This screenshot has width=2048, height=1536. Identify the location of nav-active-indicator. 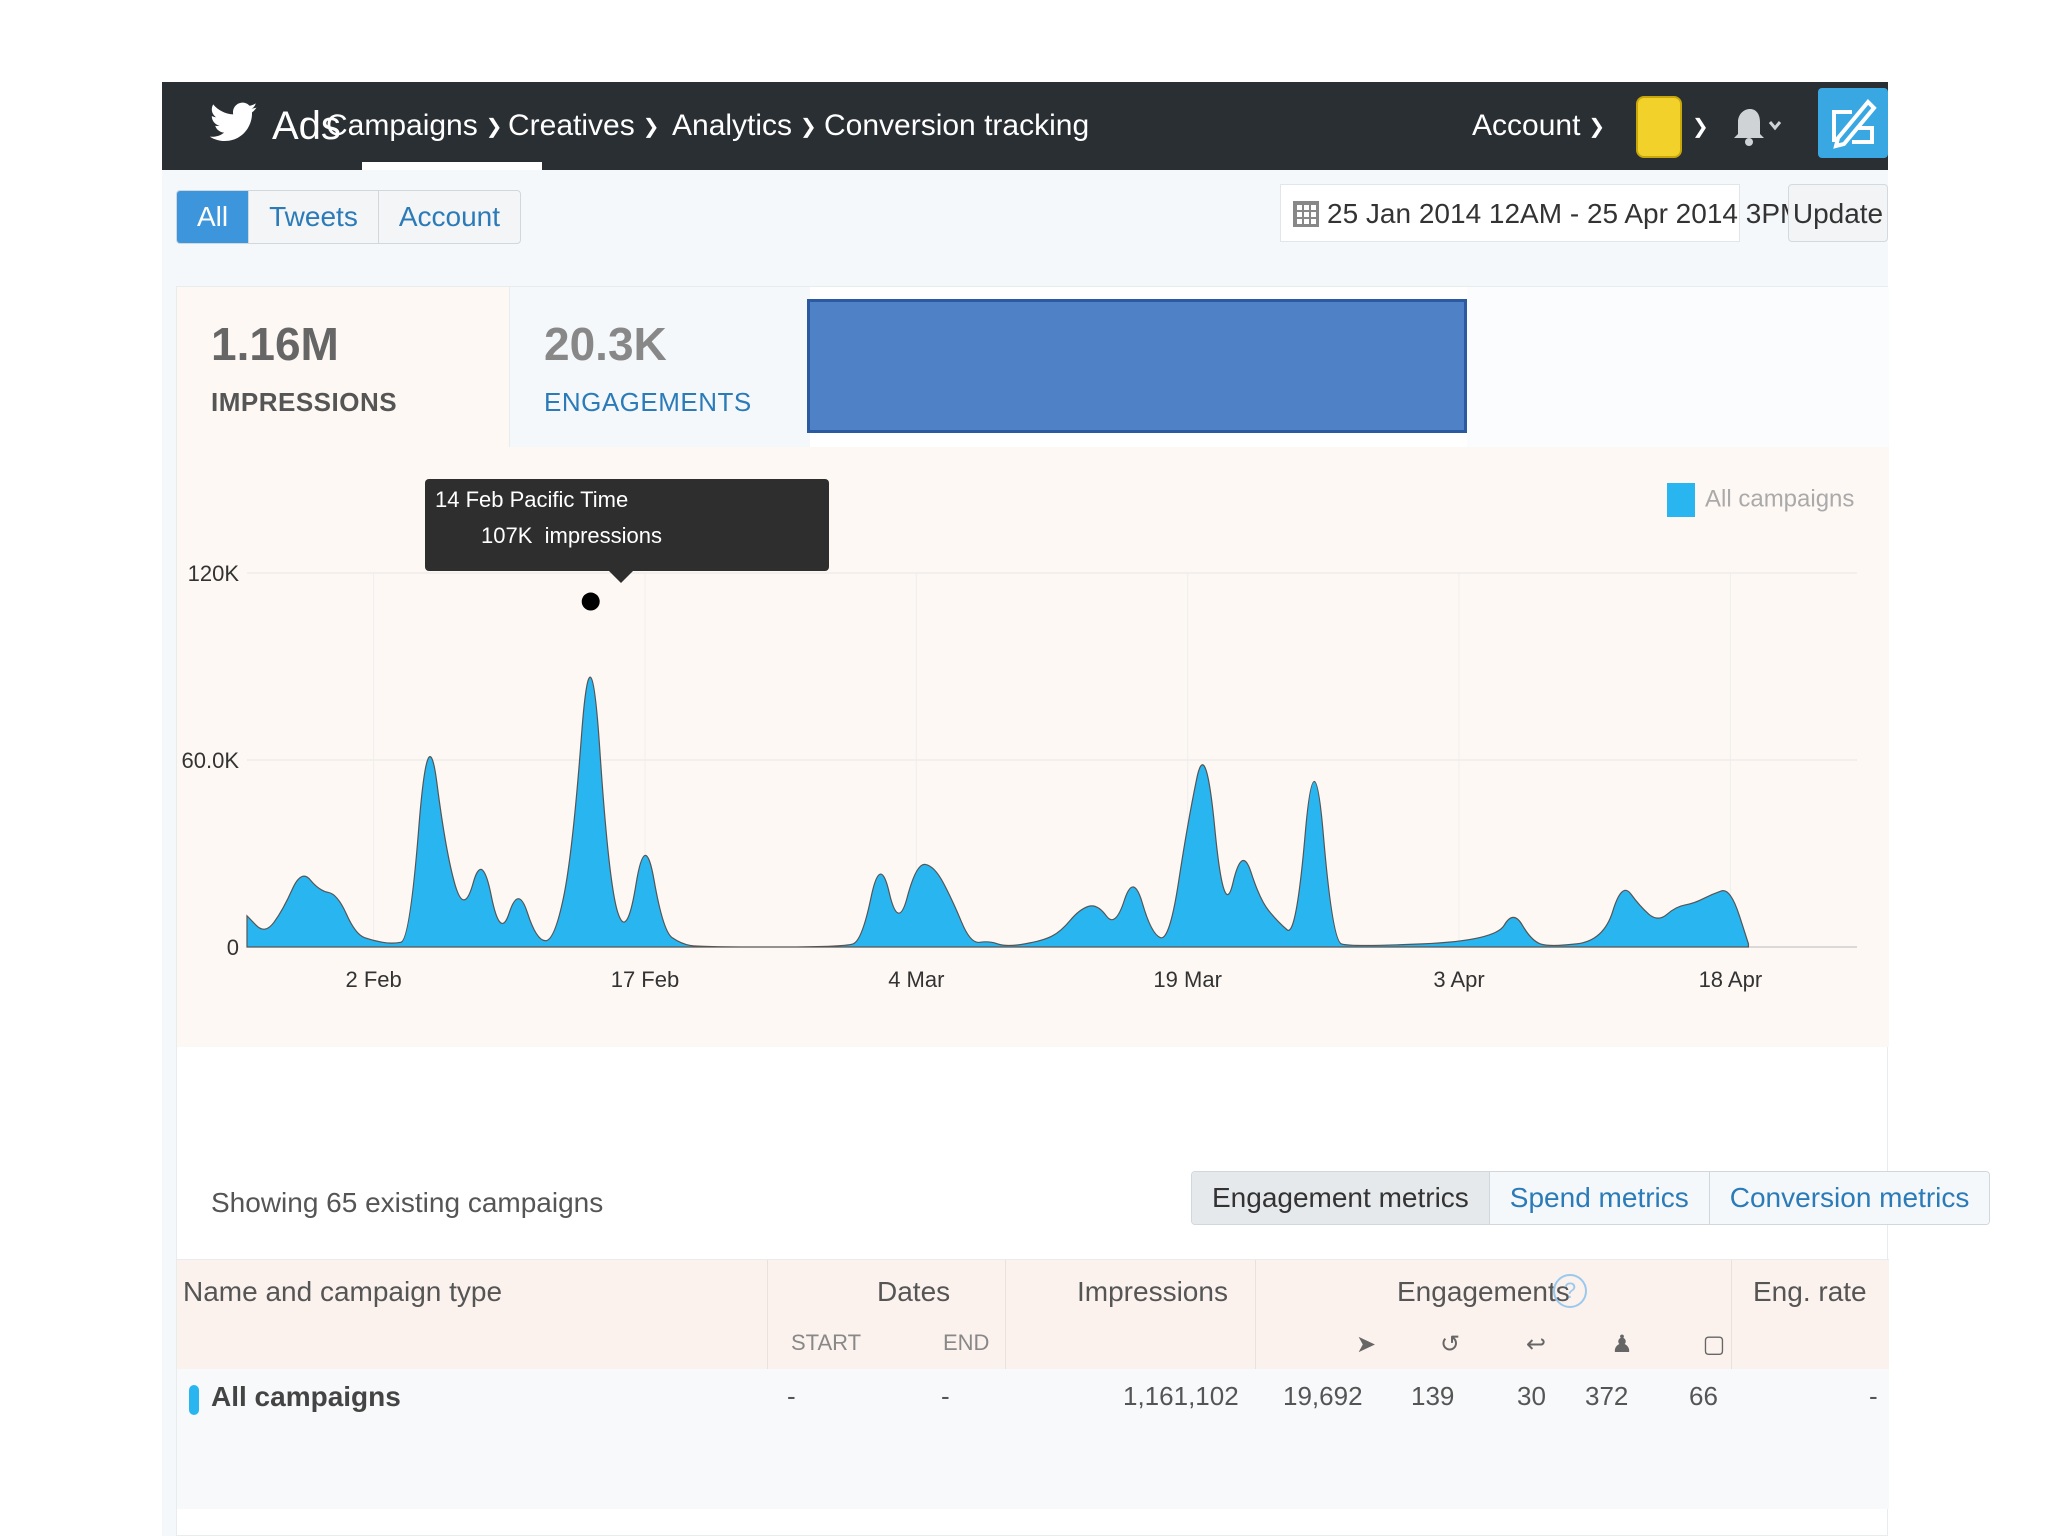
(452, 166).